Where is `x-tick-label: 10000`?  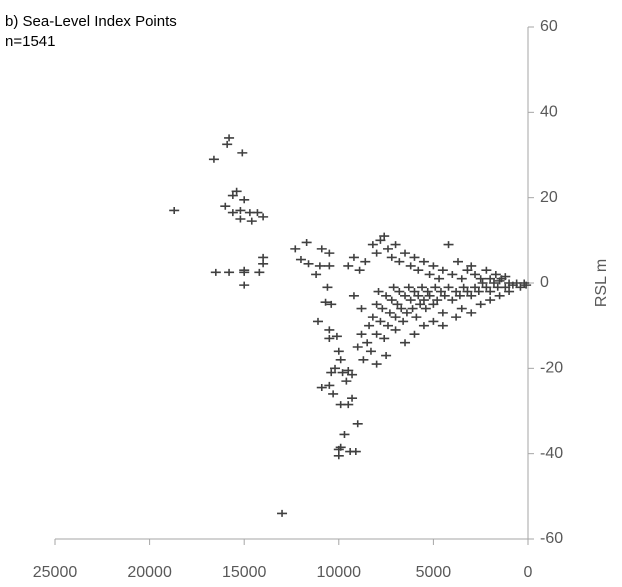 x-tick-label: 10000 is located at coordinates (339, 572).